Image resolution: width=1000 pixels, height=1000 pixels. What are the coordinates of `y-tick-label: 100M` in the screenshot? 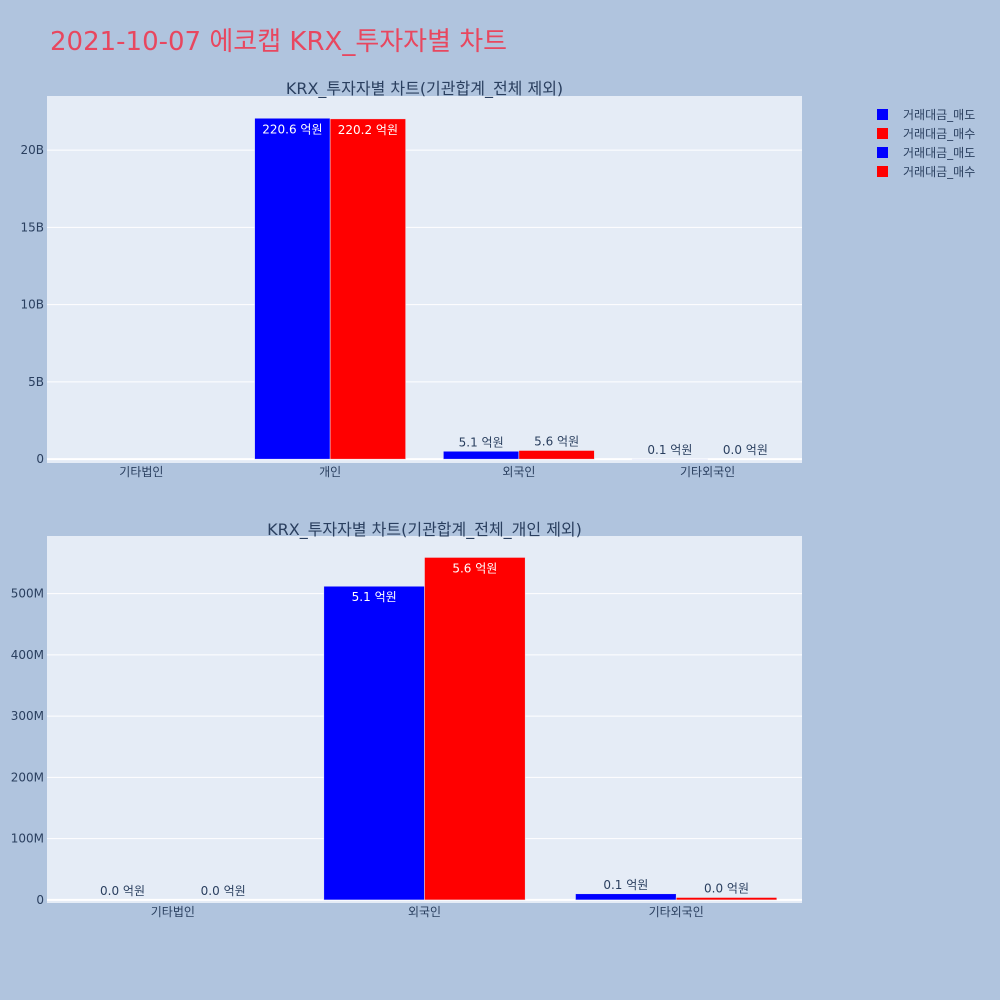 It's located at (27, 839).